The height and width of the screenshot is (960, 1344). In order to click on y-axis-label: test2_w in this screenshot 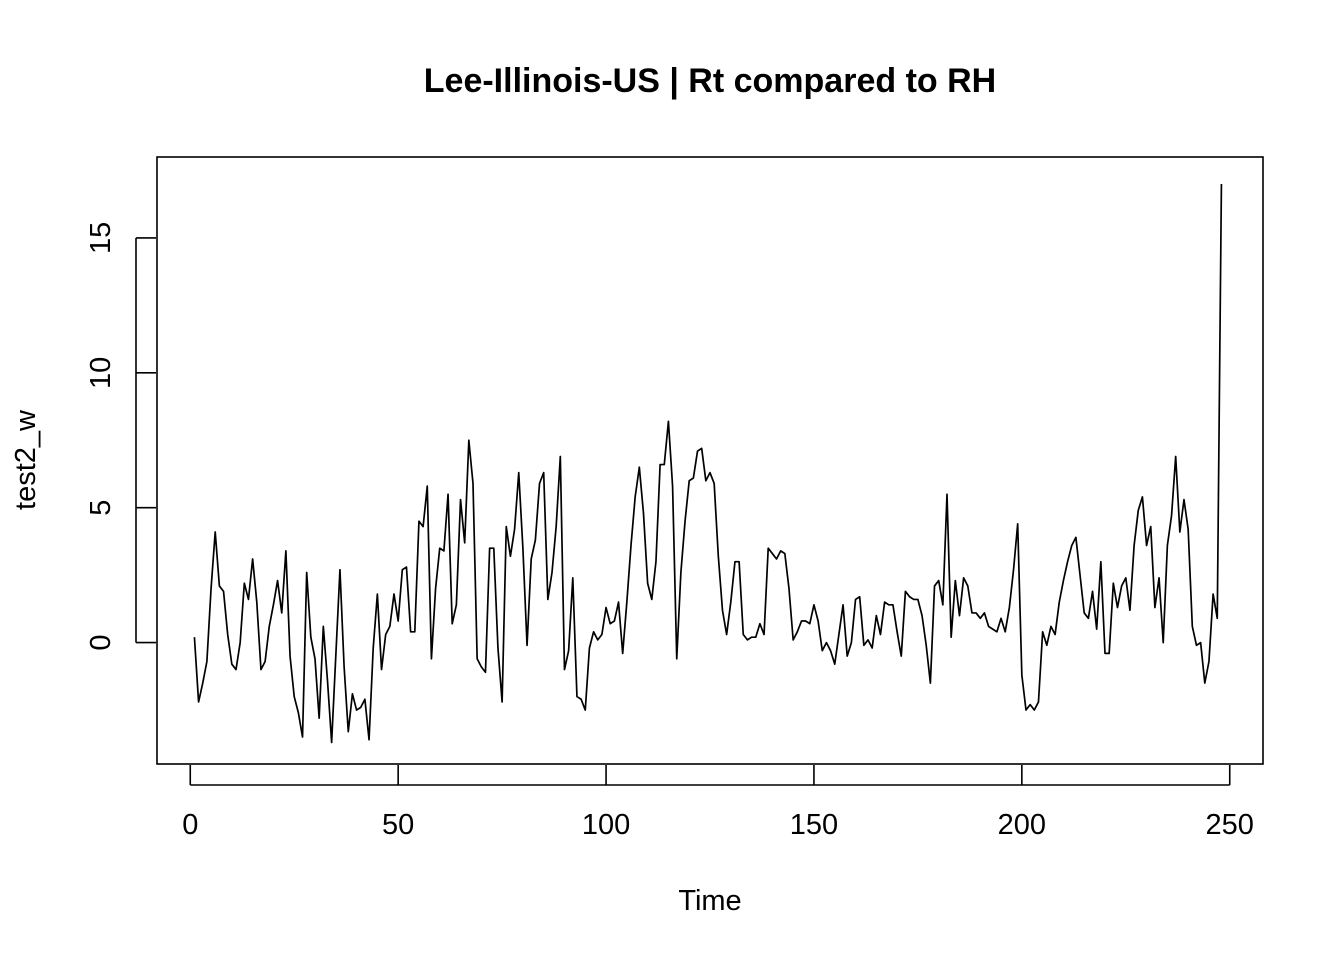, I will do `click(26, 459)`.